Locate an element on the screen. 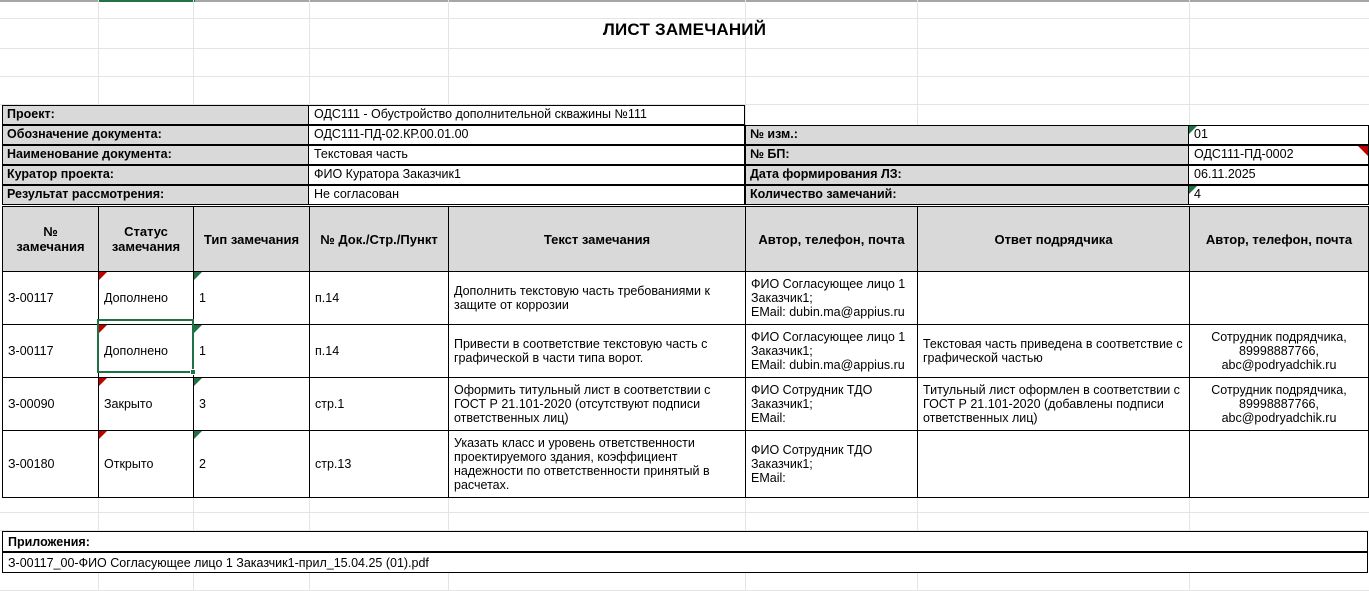 This screenshot has height=591, width=1369. header-value-document-name: Текстовая часть is located at coordinates (526, 155).